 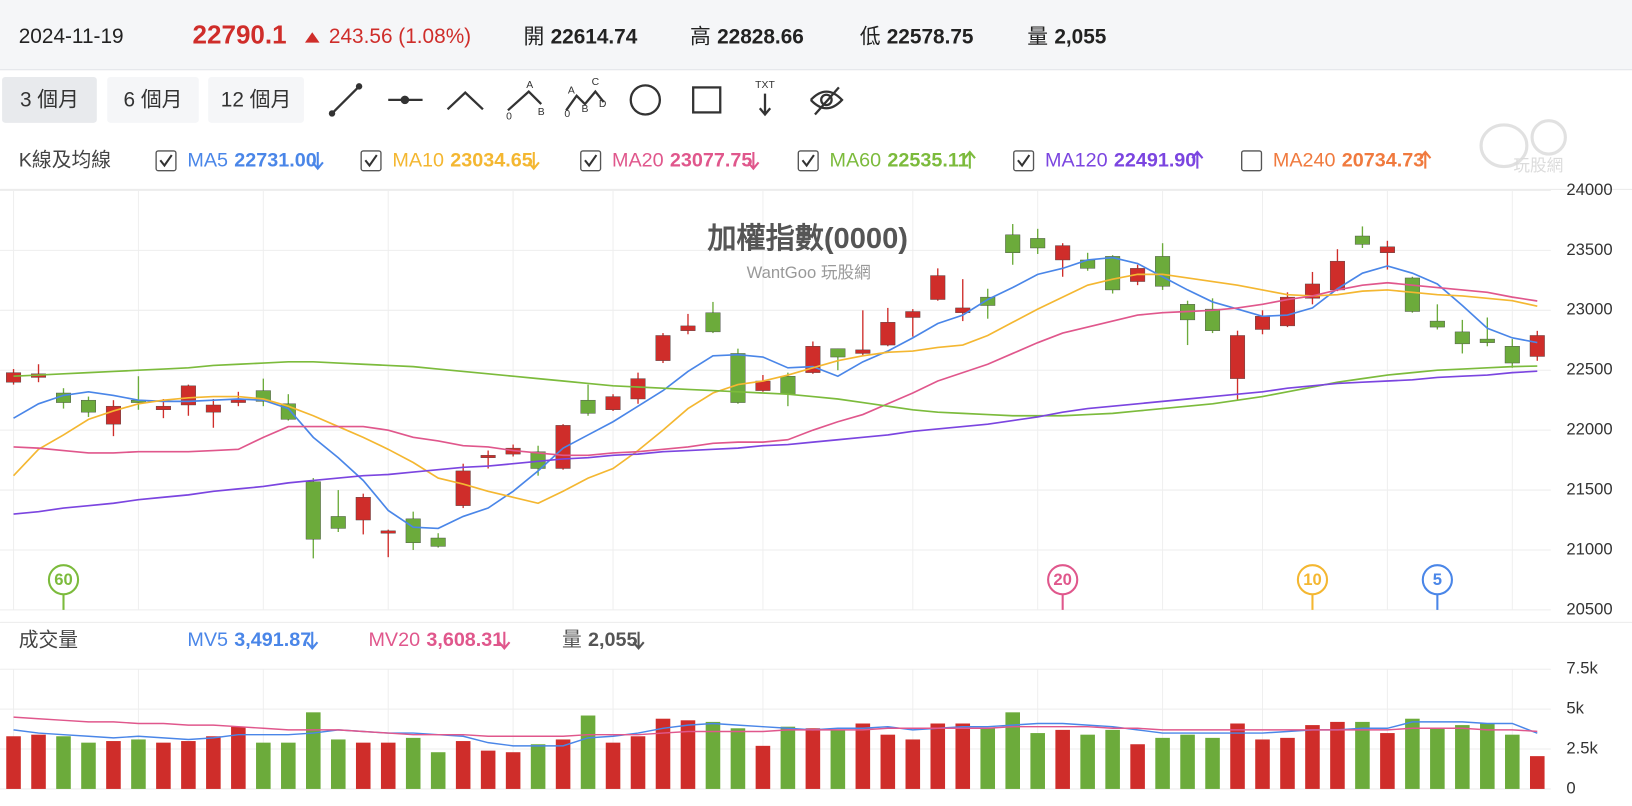 I want to click on legend-name: MA10, so click(x=418, y=161).